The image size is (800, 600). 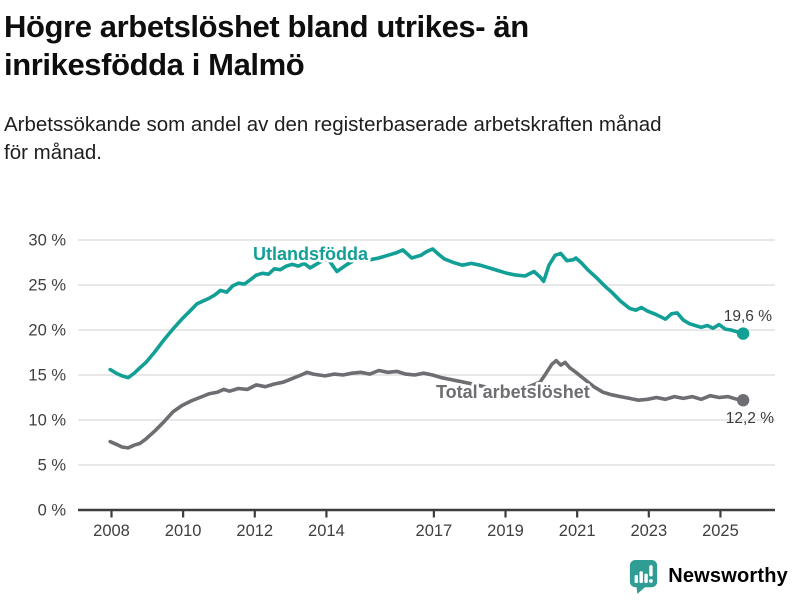 I want to click on x-tick-label: 2008, so click(x=111, y=531).